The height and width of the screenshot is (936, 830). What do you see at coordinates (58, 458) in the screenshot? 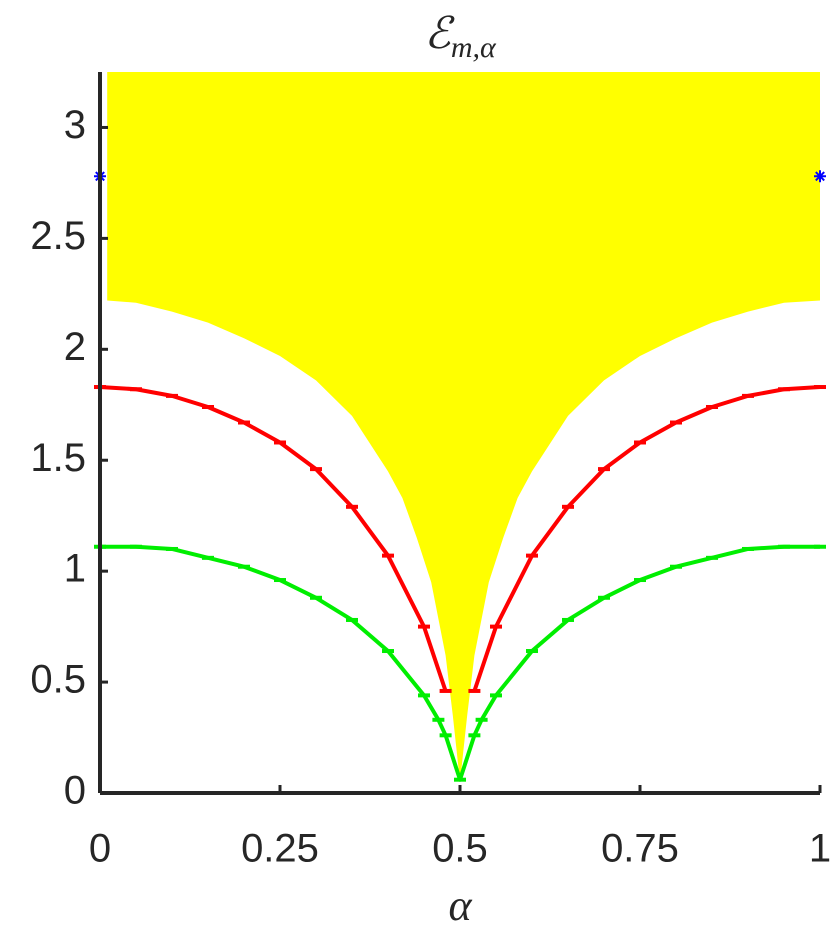
I see `y-tick-label: 1.5` at bounding box center [58, 458].